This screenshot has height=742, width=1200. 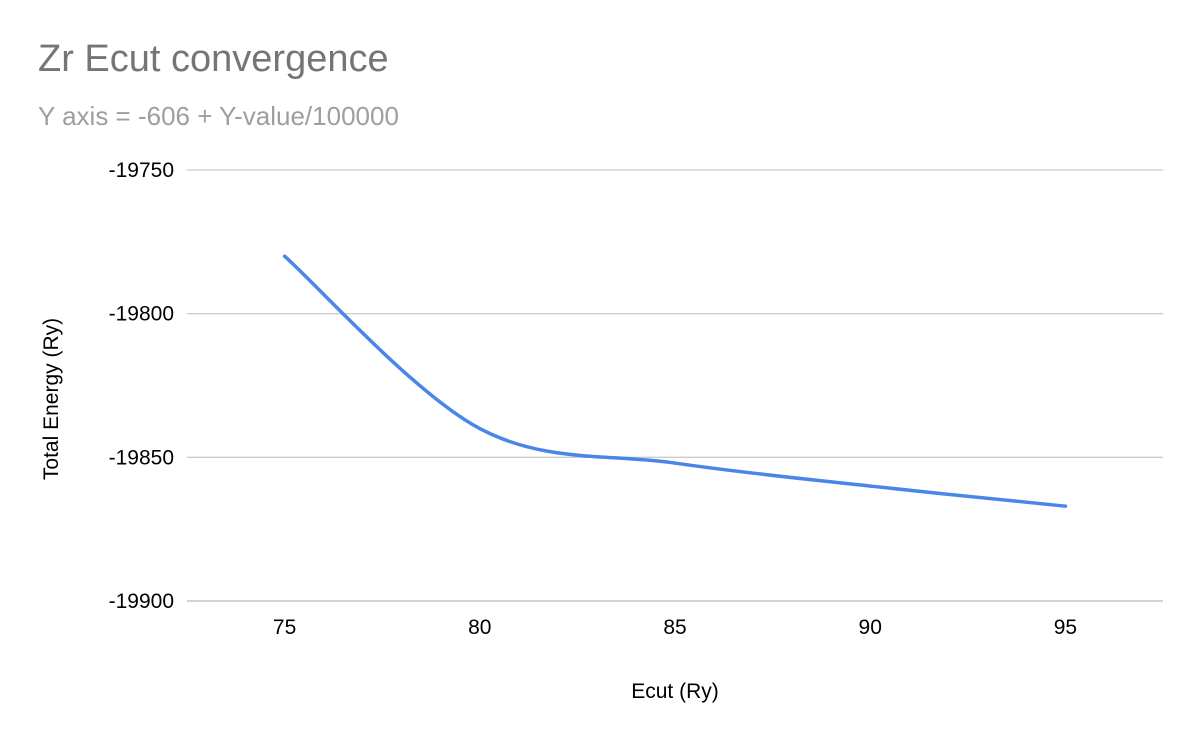 What do you see at coordinates (218, 116) in the screenshot?
I see `chart-subtitle: Y axis = -606 + Y-value/100000` at bounding box center [218, 116].